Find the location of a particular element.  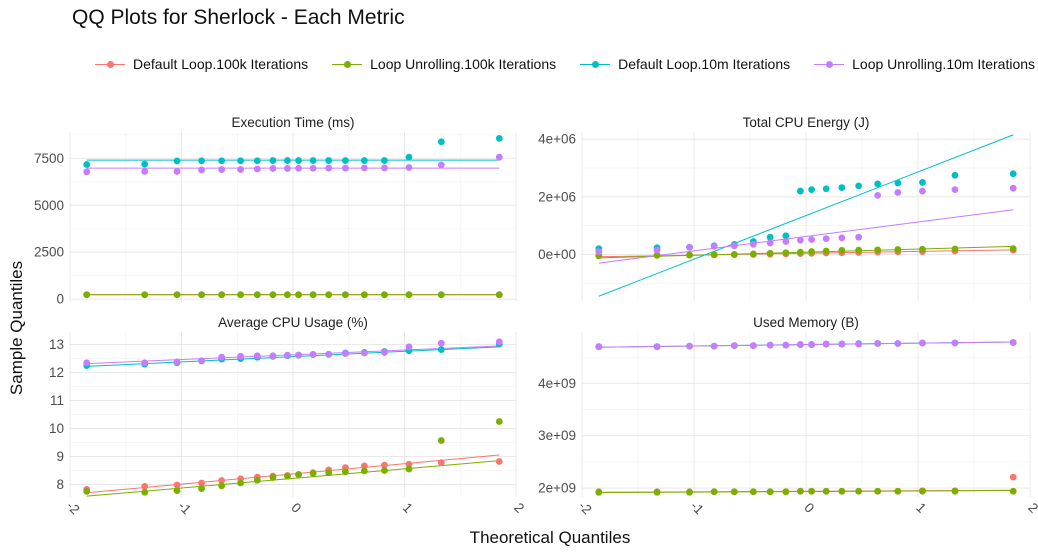

y-tick-label: 2e+09 is located at coordinates (557, 488).